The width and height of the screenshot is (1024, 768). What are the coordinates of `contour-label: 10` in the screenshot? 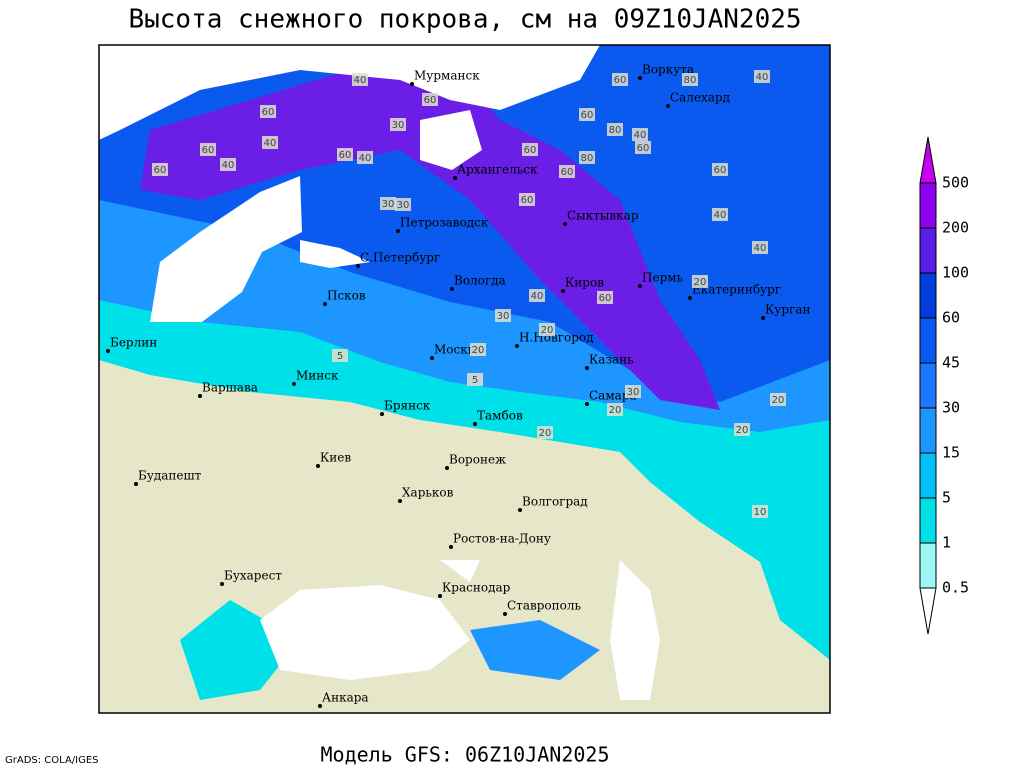 It's located at (760, 512).